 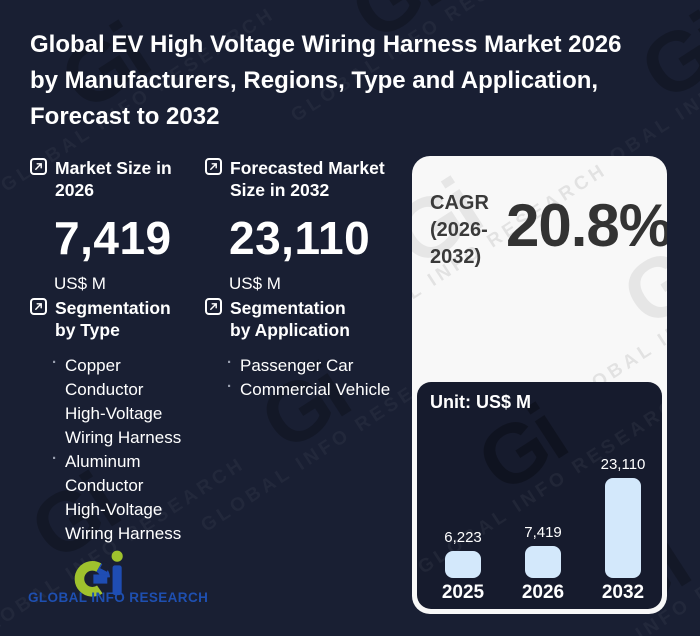 What do you see at coordinates (543, 592) in the screenshot?
I see `bar-category-label: 2026` at bounding box center [543, 592].